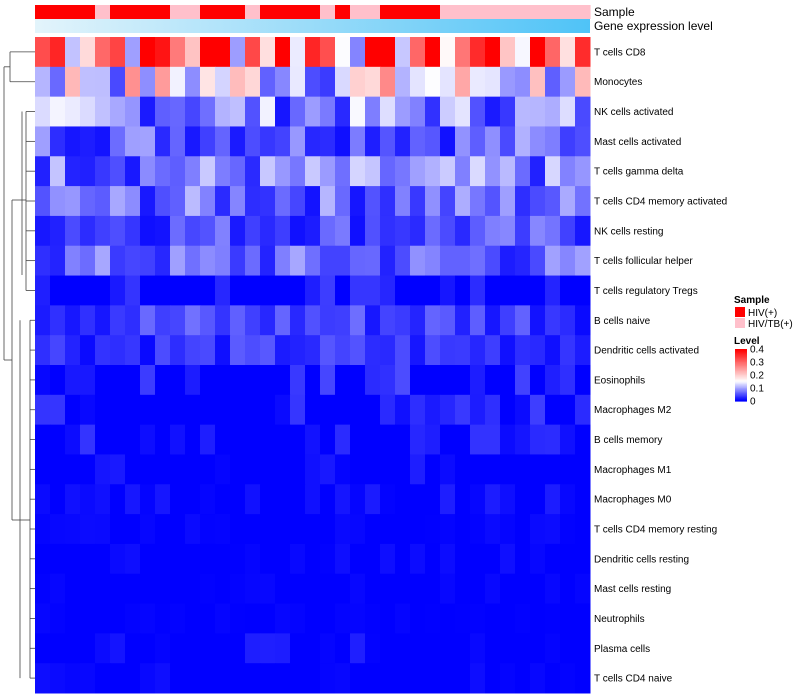 This screenshot has width=800, height=700. What do you see at coordinates (637, 142) in the screenshot?
I see `row-label: Mast cells activated` at bounding box center [637, 142].